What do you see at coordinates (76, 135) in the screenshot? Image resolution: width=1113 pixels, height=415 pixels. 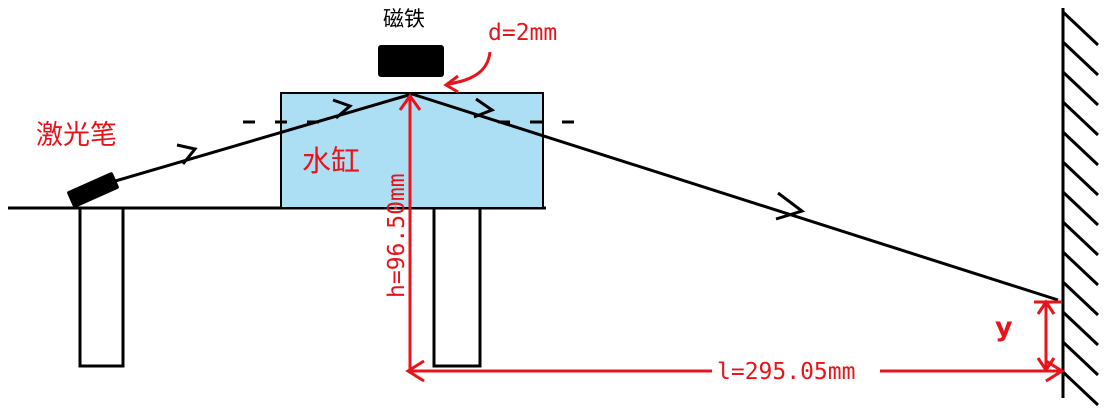 I see `laser-pen-label: 激光笔` at bounding box center [76, 135].